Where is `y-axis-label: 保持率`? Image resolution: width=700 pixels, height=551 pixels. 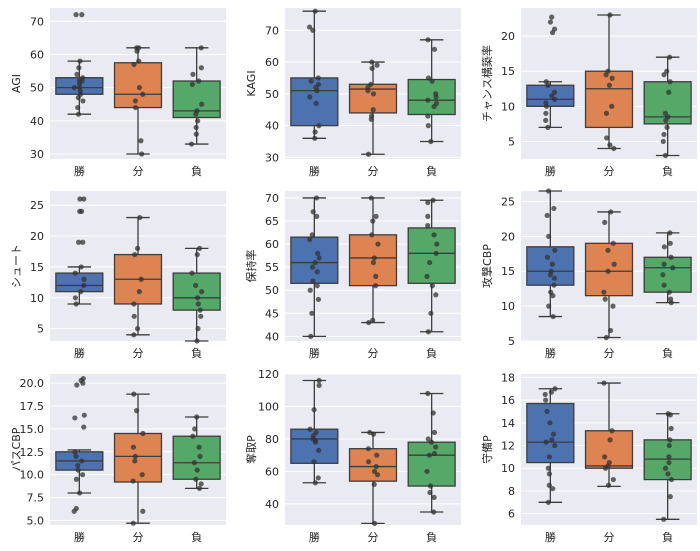
y-axis-label: 保持率 is located at coordinates (251, 266).